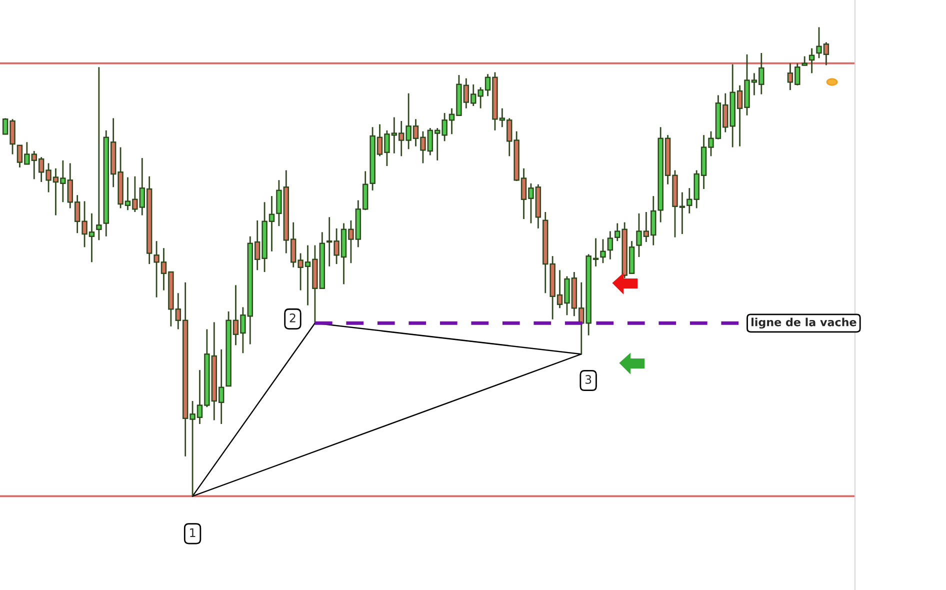 The height and width of the screenshot is (590, 946). I want to click on annotation: 2, so click(293, 317).